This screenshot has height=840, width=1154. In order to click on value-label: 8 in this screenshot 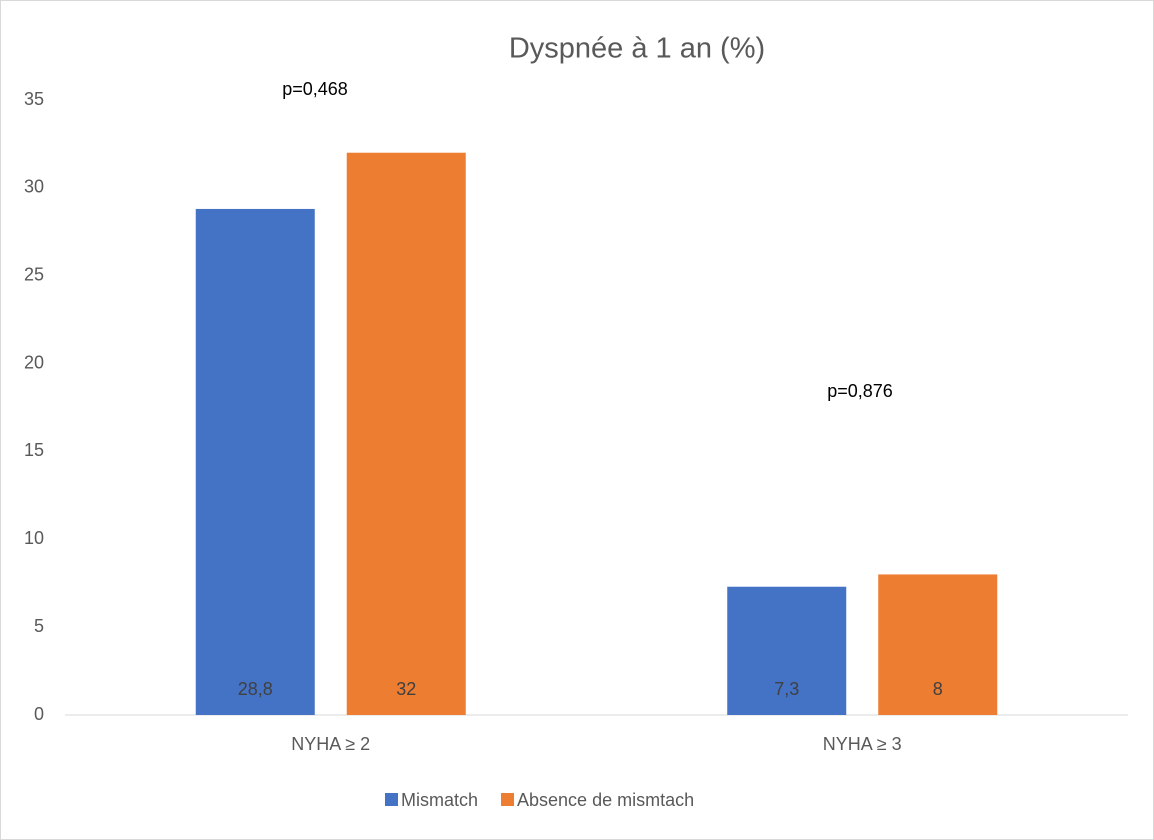, I will do `click(938, 689)`.